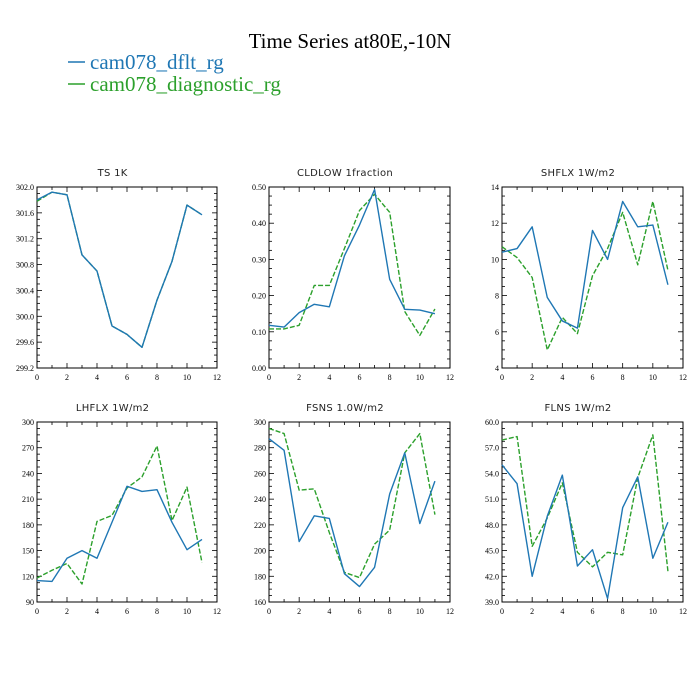 The height and width of the screenshot is (700, 700). Describe the element at coordinates (495, 187) in the screenshot. I see `y-tick-label: 14` at that location.